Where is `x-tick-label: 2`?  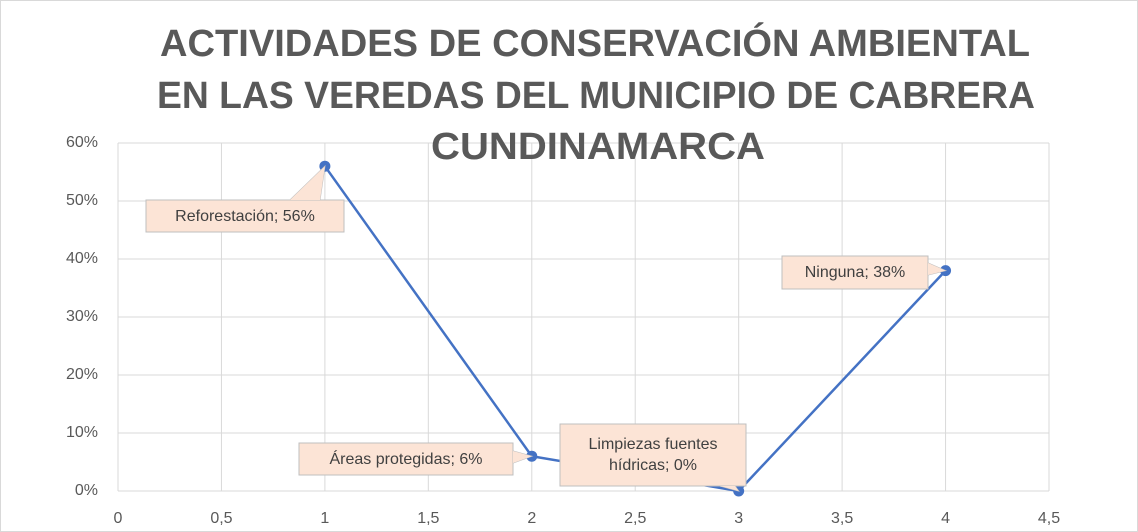
x-tick-label: 2 is located at coordinates (531, 518).